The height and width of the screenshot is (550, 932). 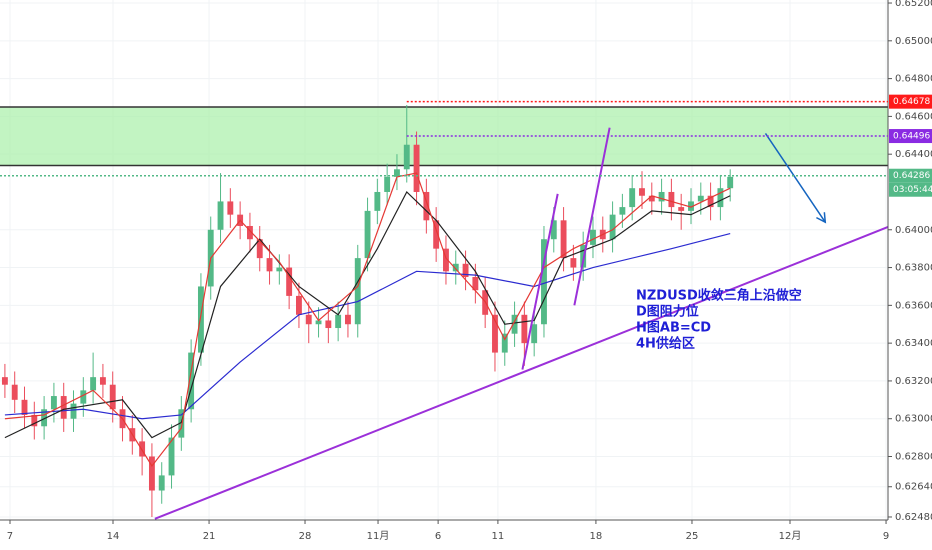 What do you see at coordinates (719, 296) in the screenshot?
I see `annotation: NZDUSD收敛三角上沿做空` at bounding box center [719, 296].